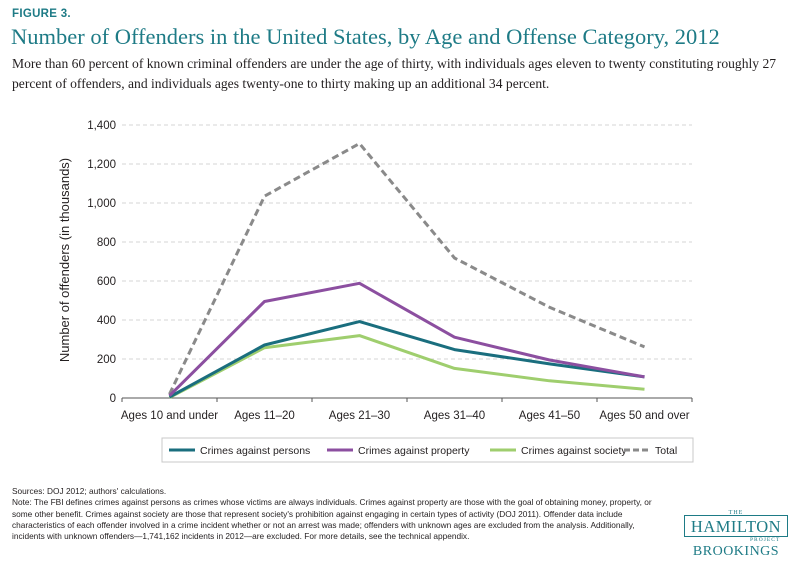  I want to click on x-tick-label: Ages 11–20, so click(264, 416).